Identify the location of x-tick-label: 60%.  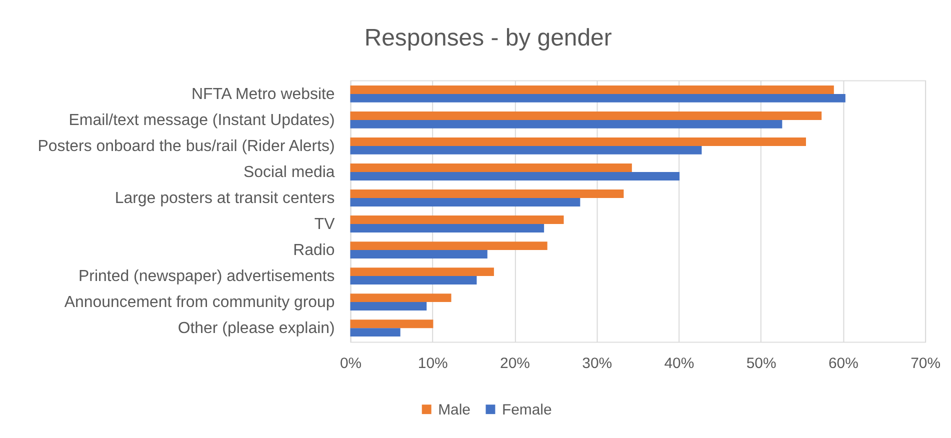
(843, 363).